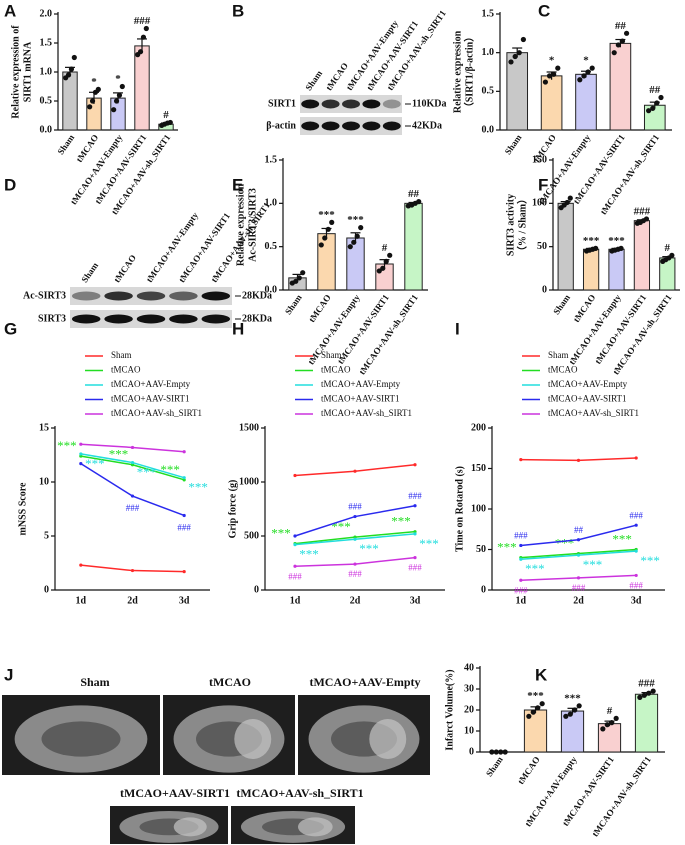  What do you see at coordinates (584, 309) in the screenshot?
I see `x-tick-label: tMCAO` at bounding box center [584, 309].